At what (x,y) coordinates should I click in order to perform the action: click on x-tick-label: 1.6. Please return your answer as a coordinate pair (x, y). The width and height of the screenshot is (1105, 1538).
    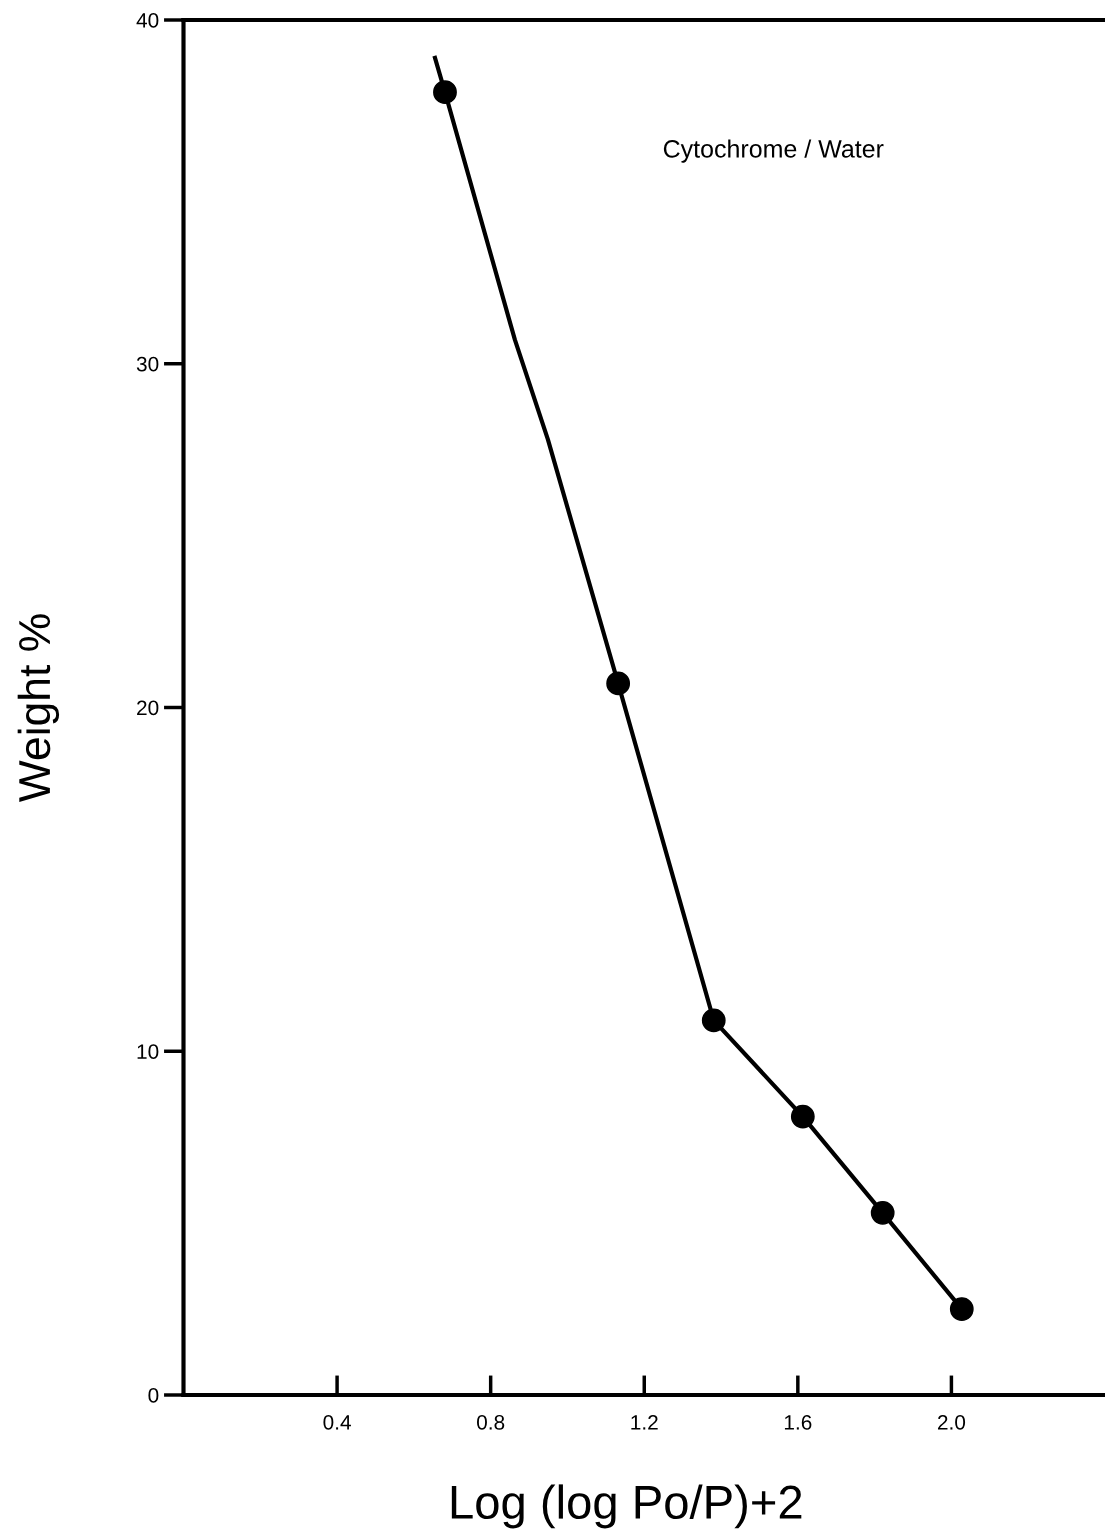
    Looking at the image, I should click on (798, 1422).